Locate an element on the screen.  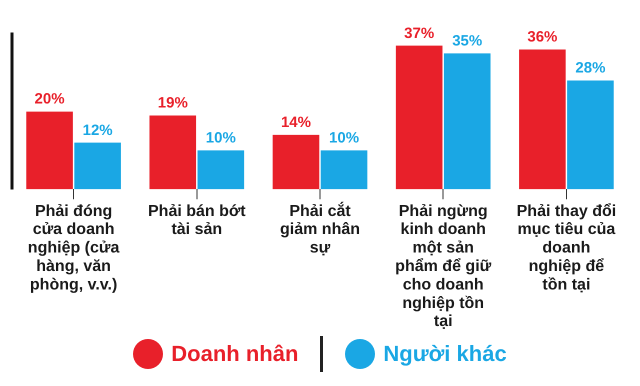
data-label: 28% is located at coordinates (590, 68).